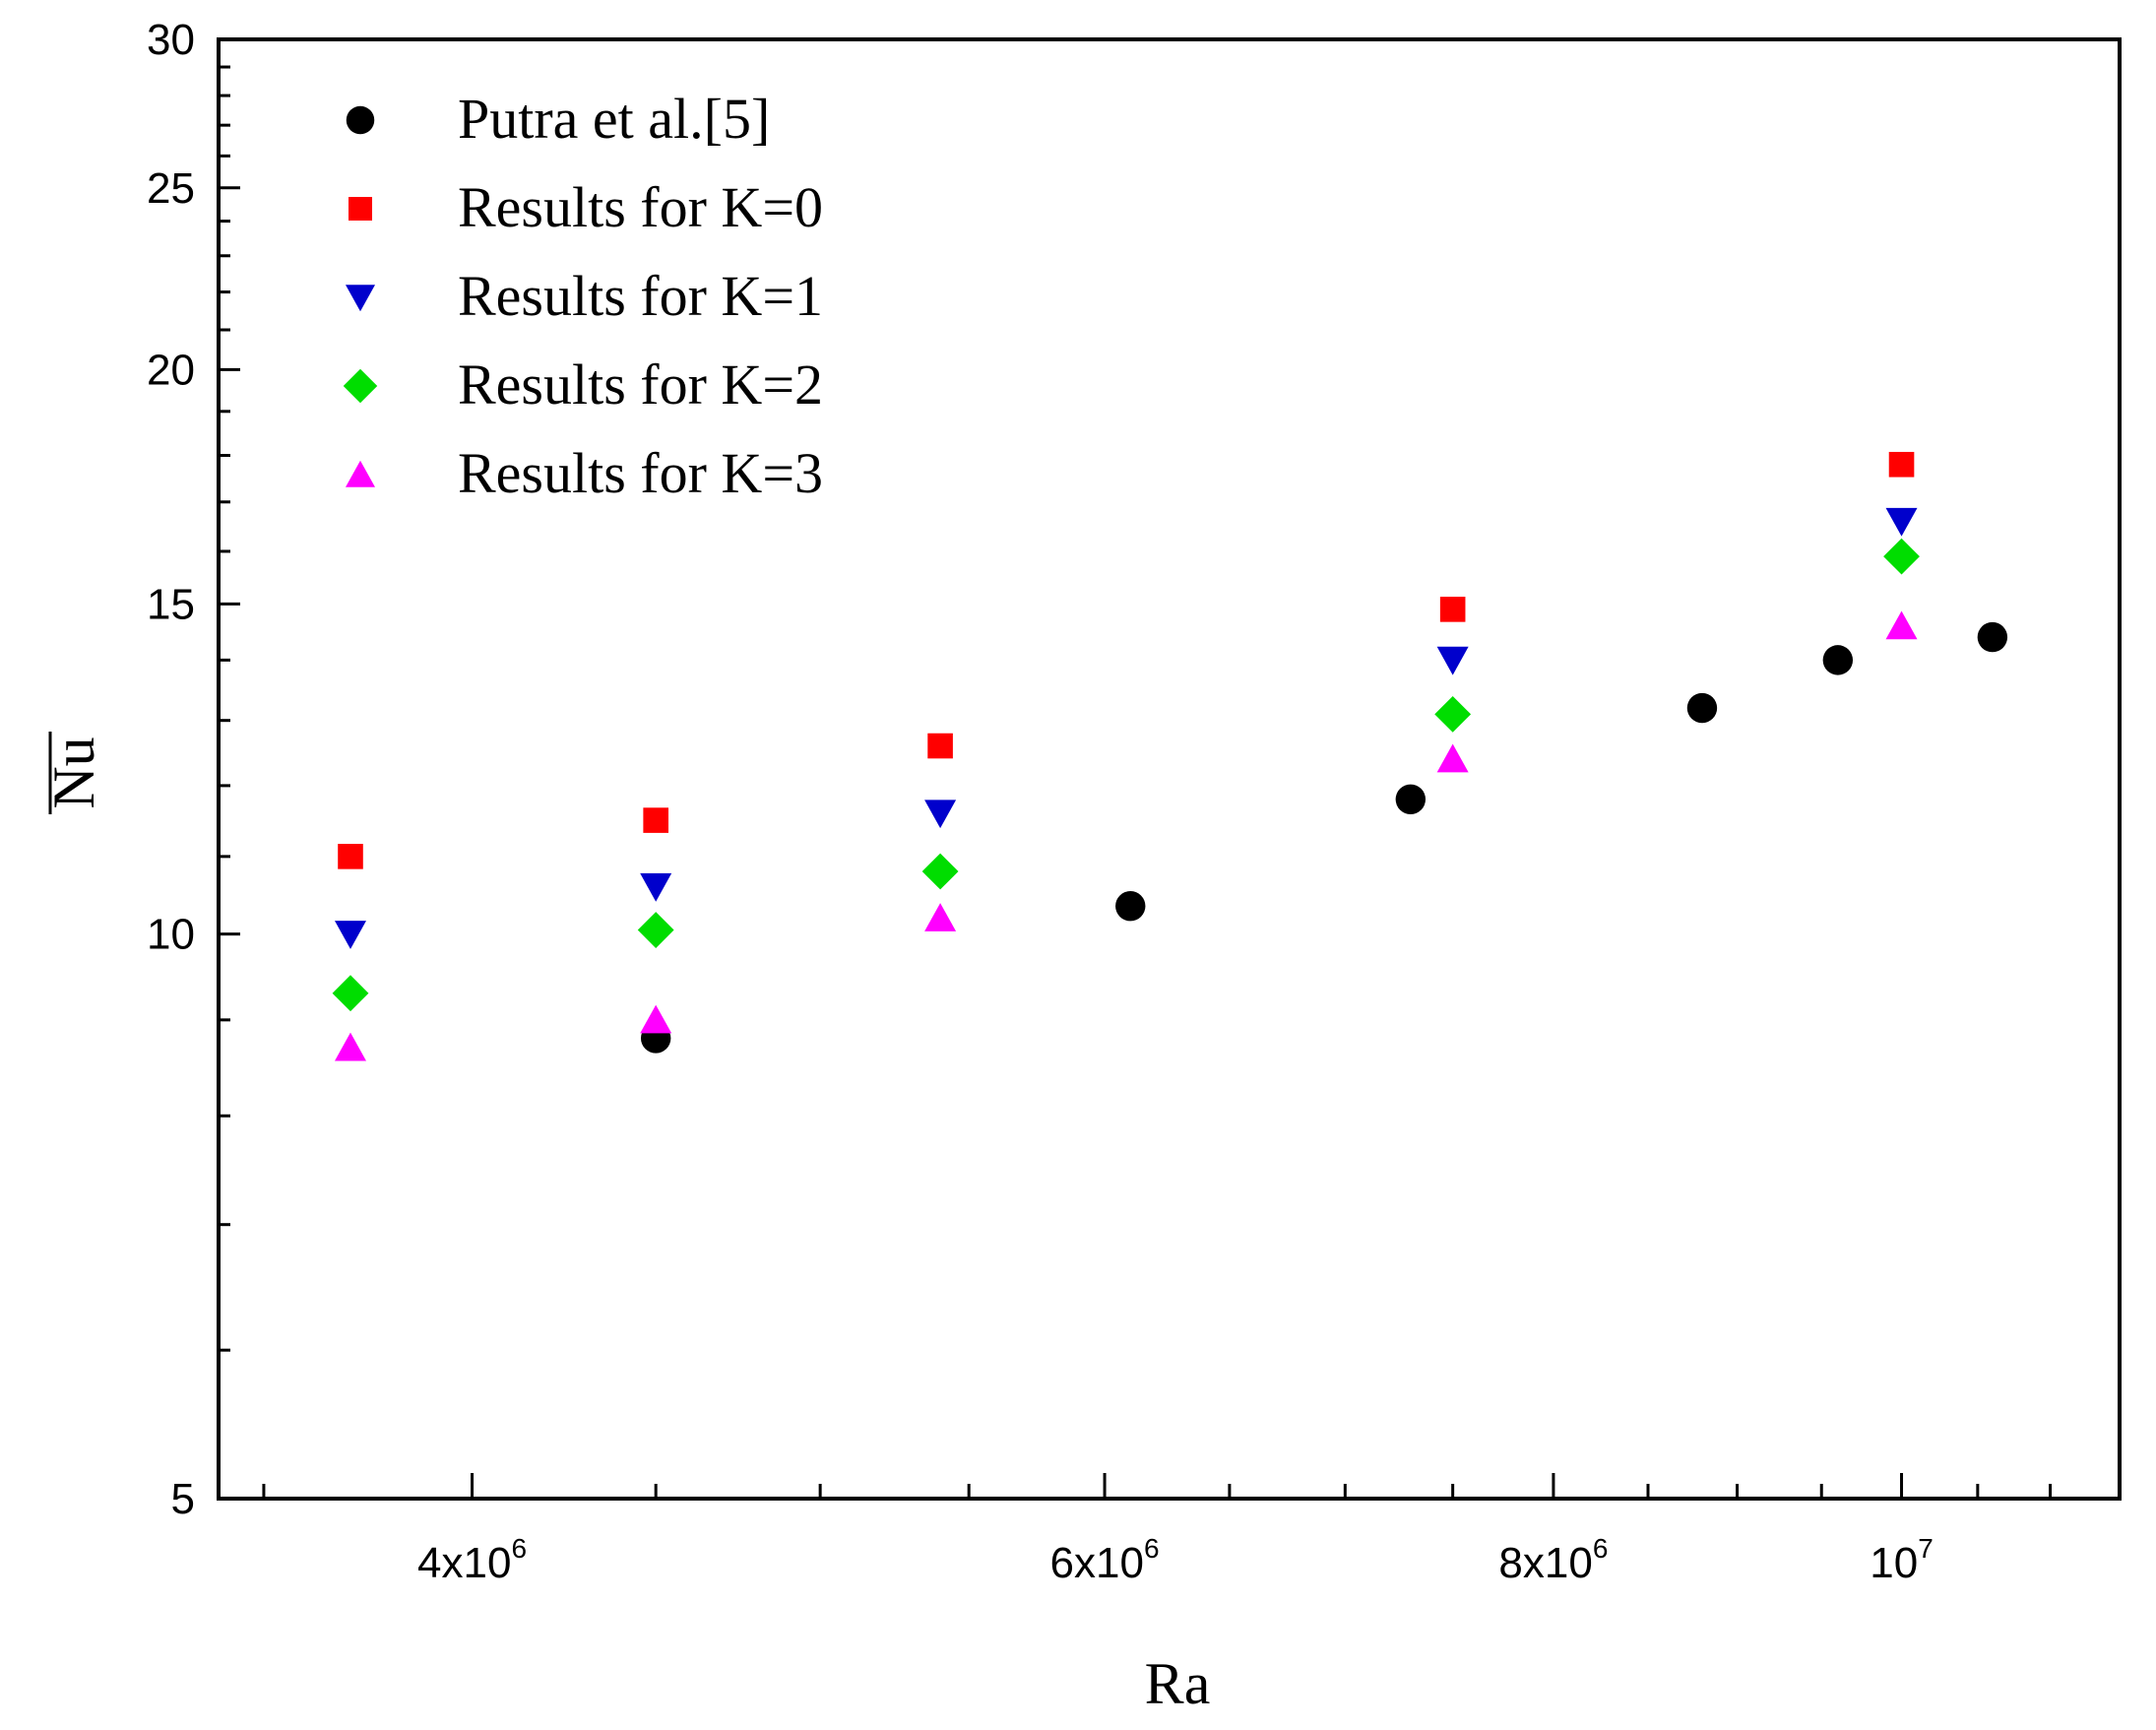  What do you see at coordinates (640, 207) in the screenshot?
I see `legend-label: Results for K=0` at bounding box center [640, 207].